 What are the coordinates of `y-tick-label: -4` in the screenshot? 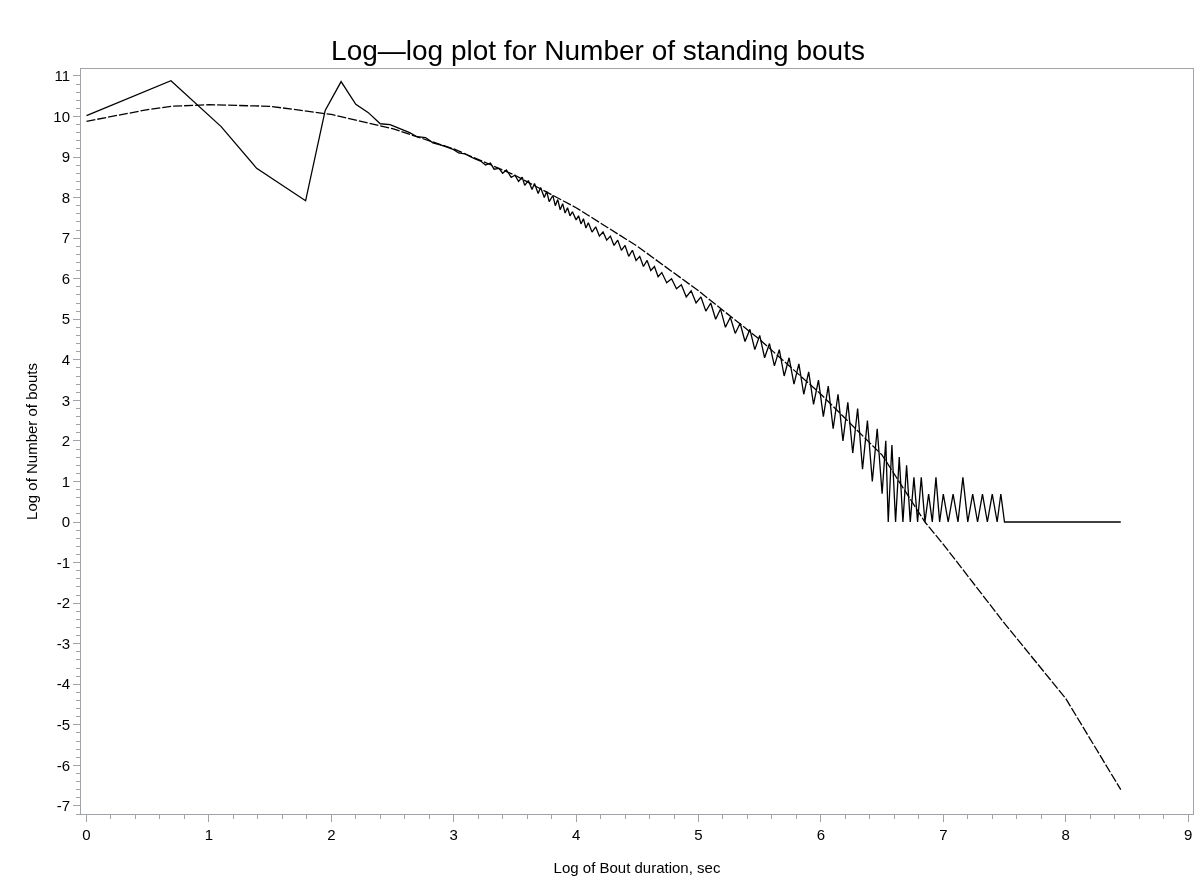 It's located at (63, 684).